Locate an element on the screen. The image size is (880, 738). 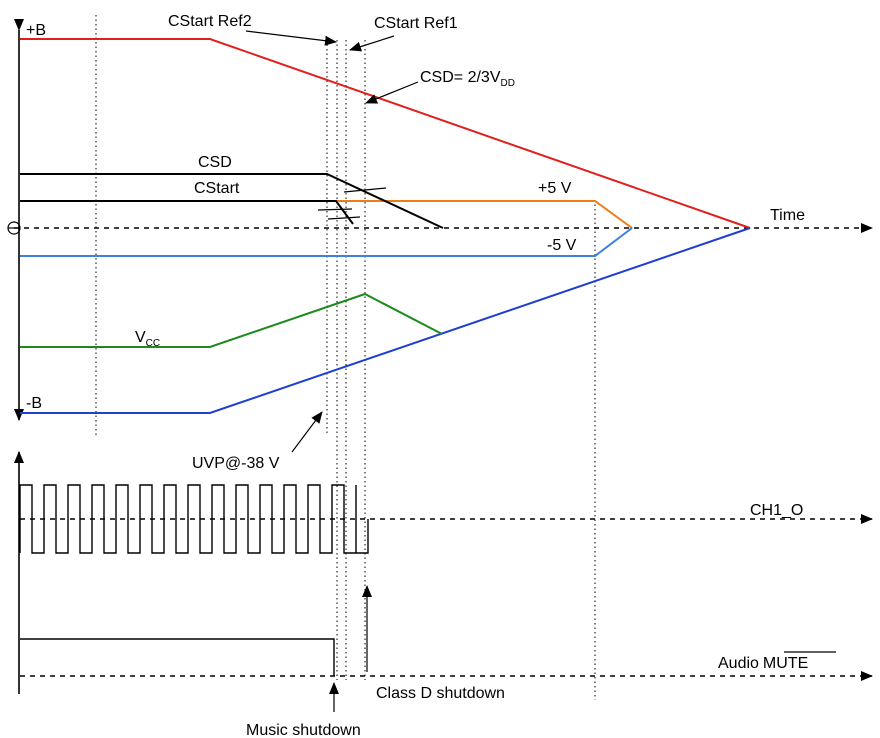
minus-b-label: -B is located at coordinates (34, 403).